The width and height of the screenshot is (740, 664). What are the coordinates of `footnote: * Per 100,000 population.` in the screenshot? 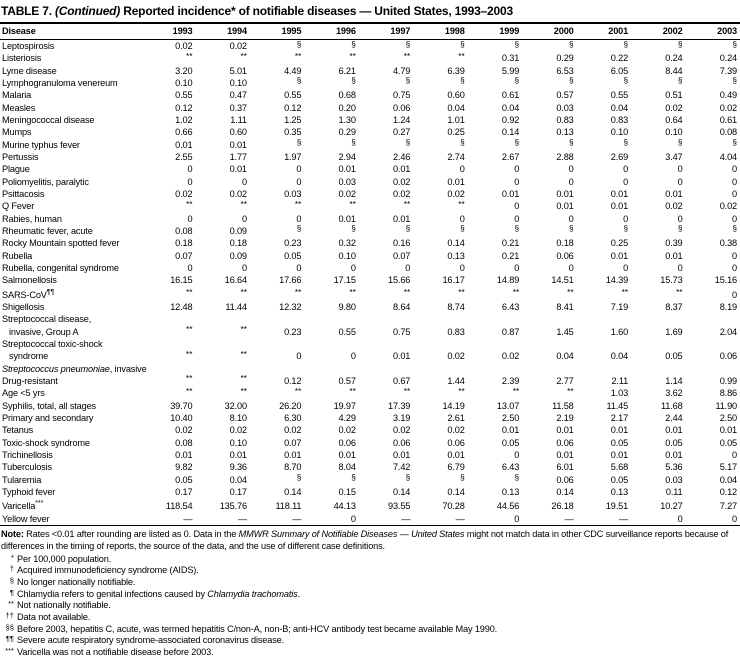 It's located at (370, 559).